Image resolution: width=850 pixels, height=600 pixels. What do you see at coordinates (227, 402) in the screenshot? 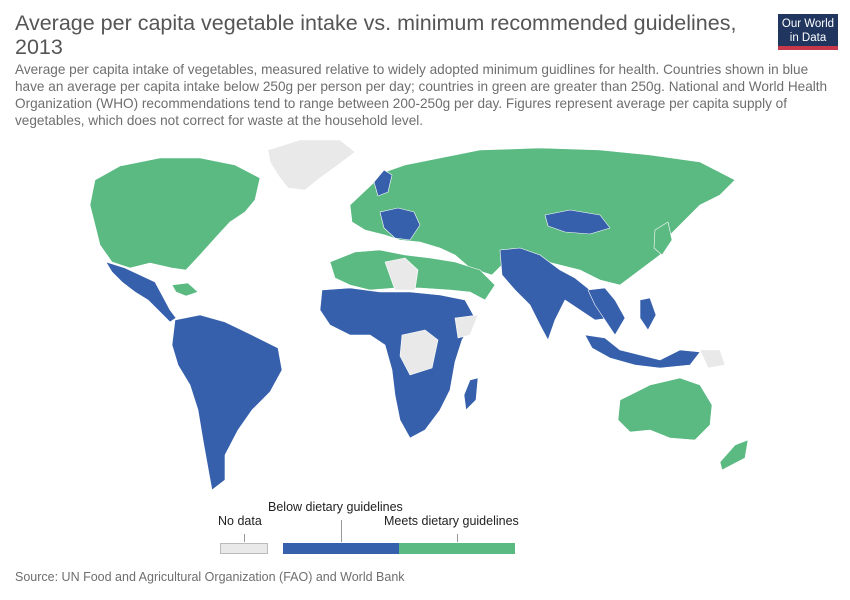
I see `region-south-america` at bounding box center [227, 402].